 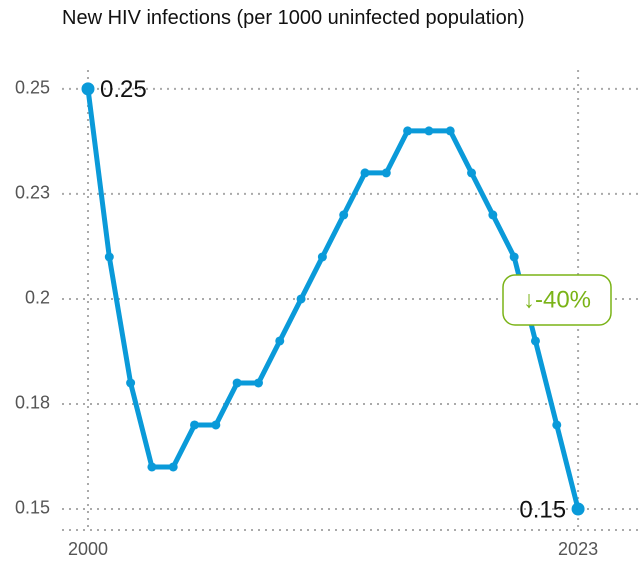 I want to click on x-tick-label: 2023, so click(x=578, y=549).